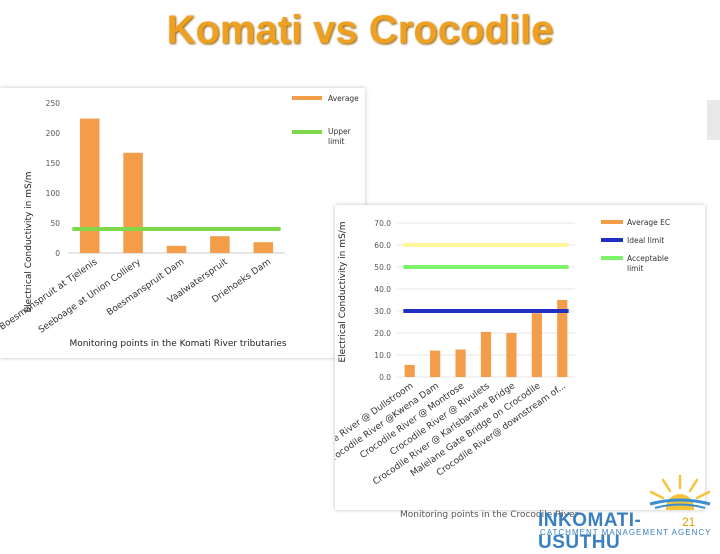 Image resolution: width=720 pixels, height=554 pixels. What do you see at coordinates (382, 311) in the screenshot?
I see `crocodile-y-tick-label: 30.0` at bounding box center [382, 311].